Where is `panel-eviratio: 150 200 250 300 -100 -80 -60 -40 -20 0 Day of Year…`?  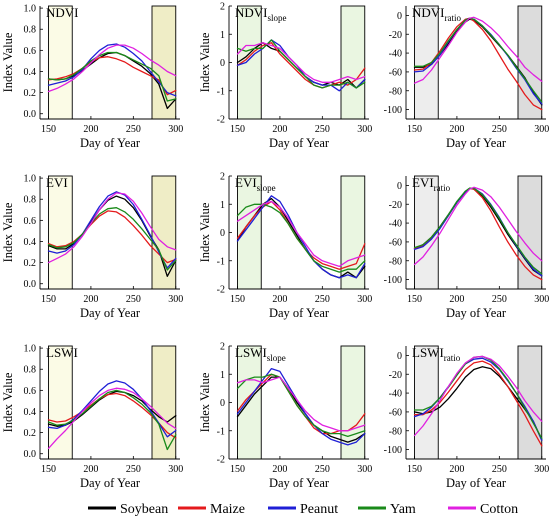 panel-eviratio: 150 200 250 300 -100 -80 -60 -40 -20 0 Day of Year… is located at coordinates (467, 247).